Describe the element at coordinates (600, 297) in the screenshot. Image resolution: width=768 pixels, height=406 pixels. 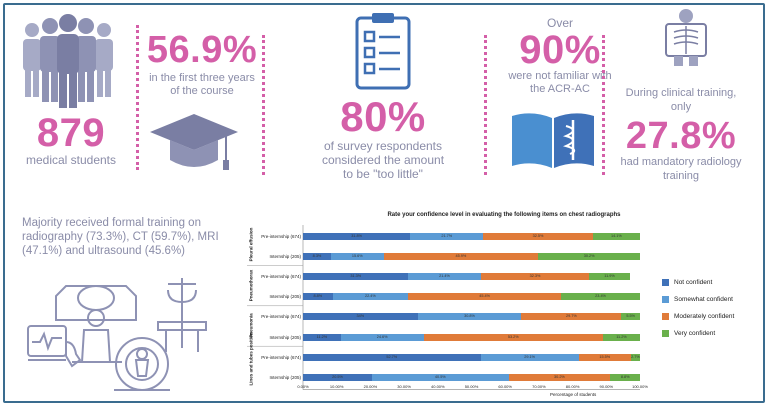
I see `bar-segment-very-confident: 23.4%` at that location.